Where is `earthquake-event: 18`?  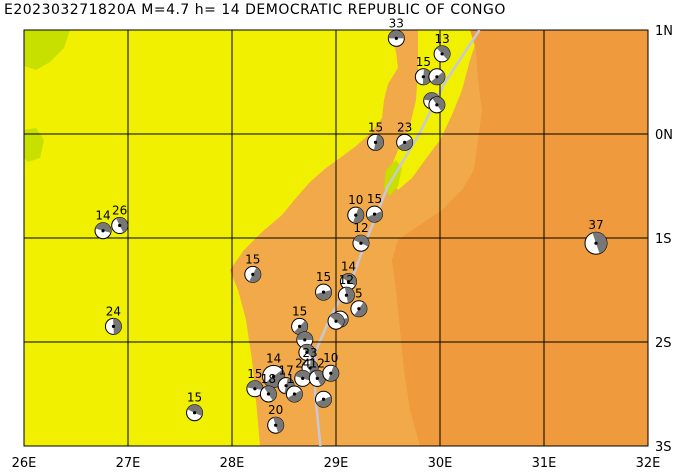
earthquake-event: 18 is located at coordinates (268, 387).